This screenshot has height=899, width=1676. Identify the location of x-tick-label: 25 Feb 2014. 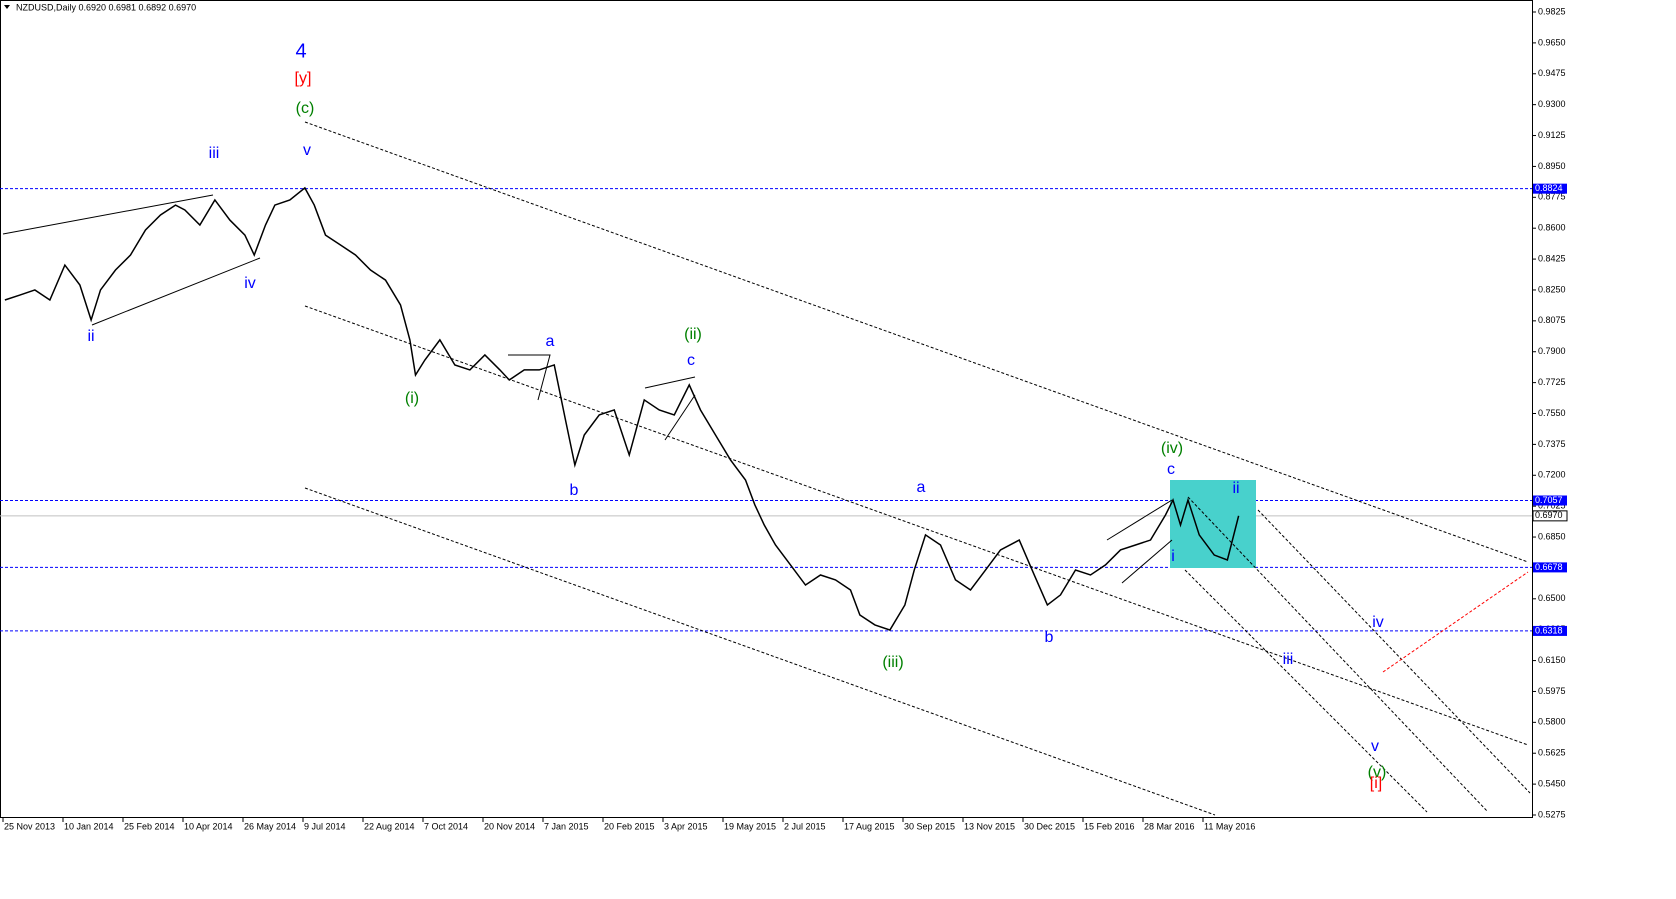
(149, 826).